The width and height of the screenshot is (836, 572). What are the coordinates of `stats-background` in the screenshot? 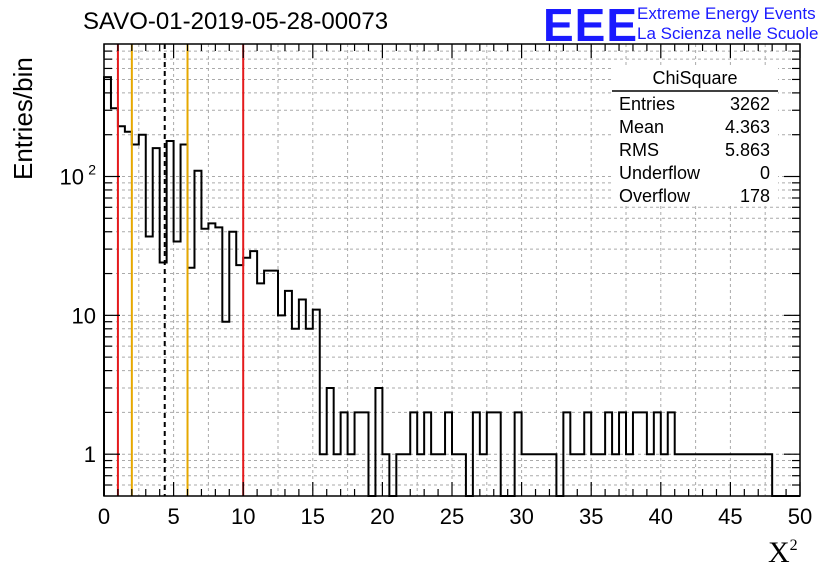 It's located at (695, 136).